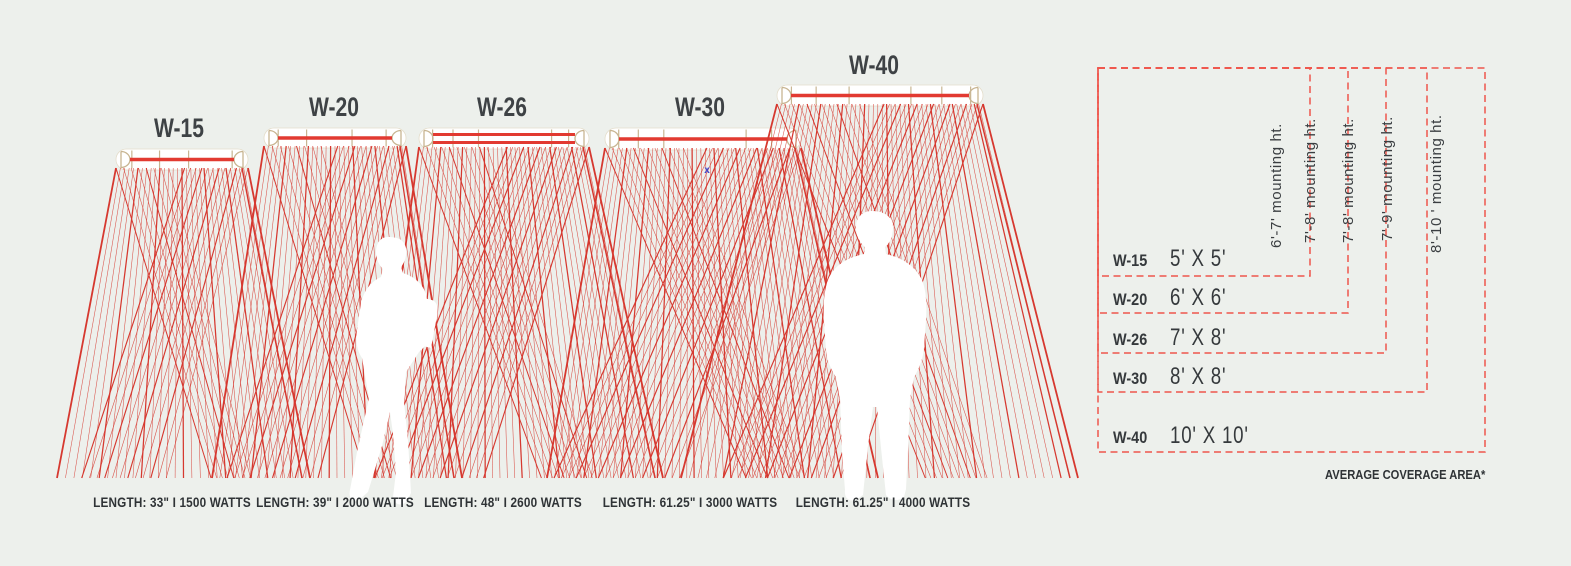  I want to click on person-silhouette-woman, so click(390, 371).